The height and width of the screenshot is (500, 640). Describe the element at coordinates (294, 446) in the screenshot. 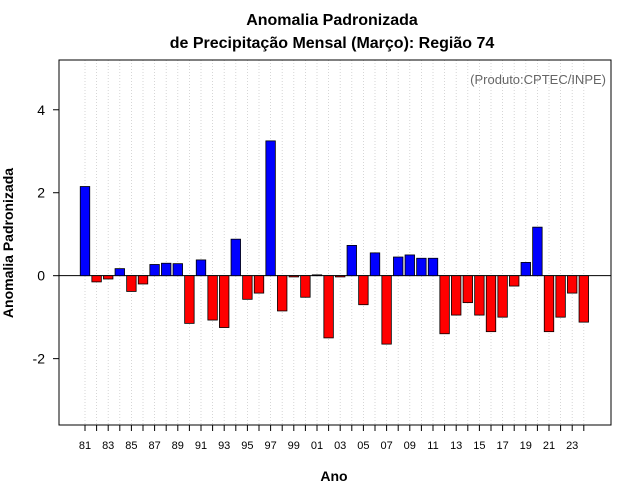

I see `x-tick-label: 99` at that location.